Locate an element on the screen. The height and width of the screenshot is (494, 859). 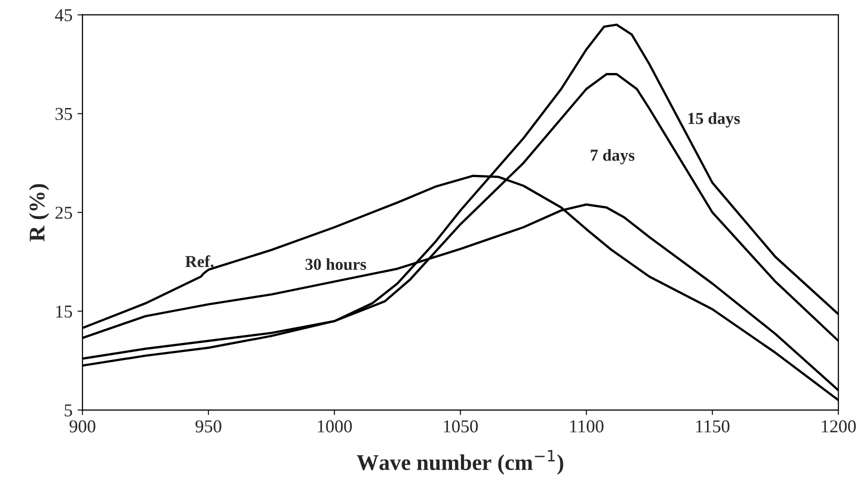
x-tick-label: 1050 is located at coordinates (461, 426).